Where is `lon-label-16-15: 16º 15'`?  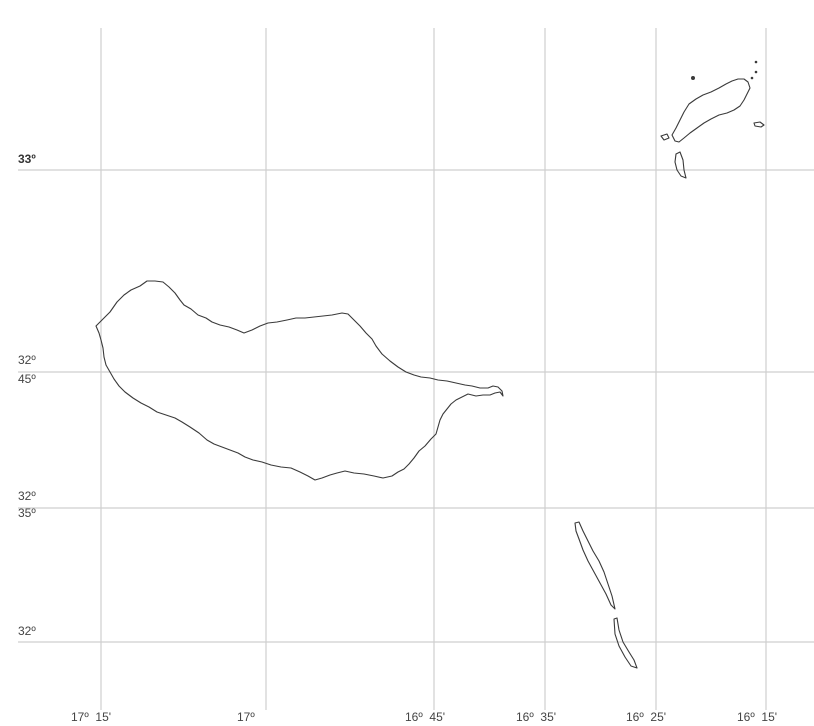 lon-label-16-15: 16º 15' is located at coordinates (757, 717).